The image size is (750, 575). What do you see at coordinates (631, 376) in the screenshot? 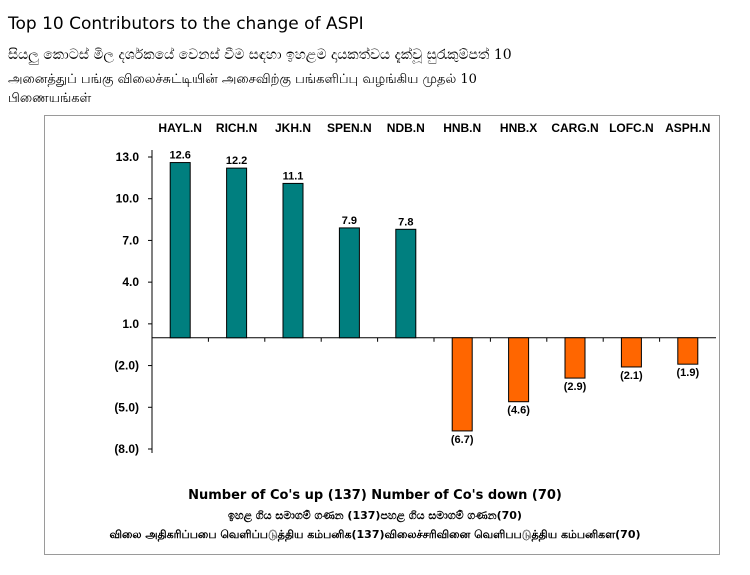
I see `data-label: (2.1)` at bounding box center [631, 376].